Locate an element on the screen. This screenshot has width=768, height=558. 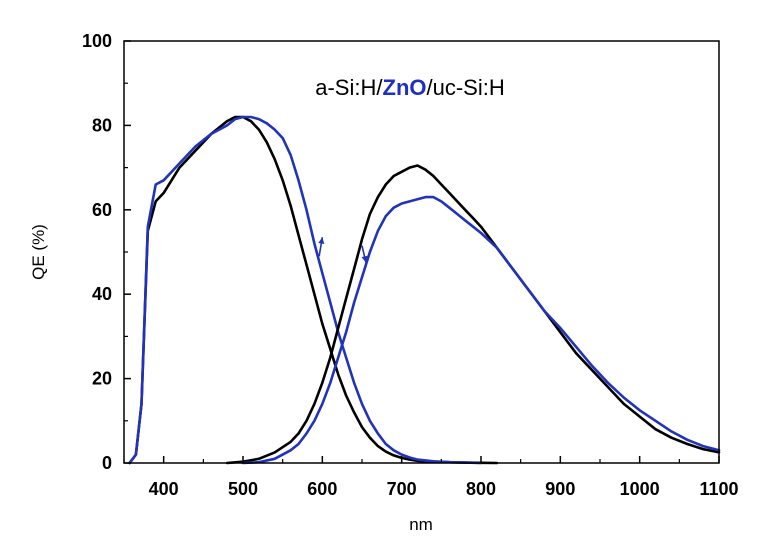
x-tick-label: 1000 is located at coordinates (640, 489).